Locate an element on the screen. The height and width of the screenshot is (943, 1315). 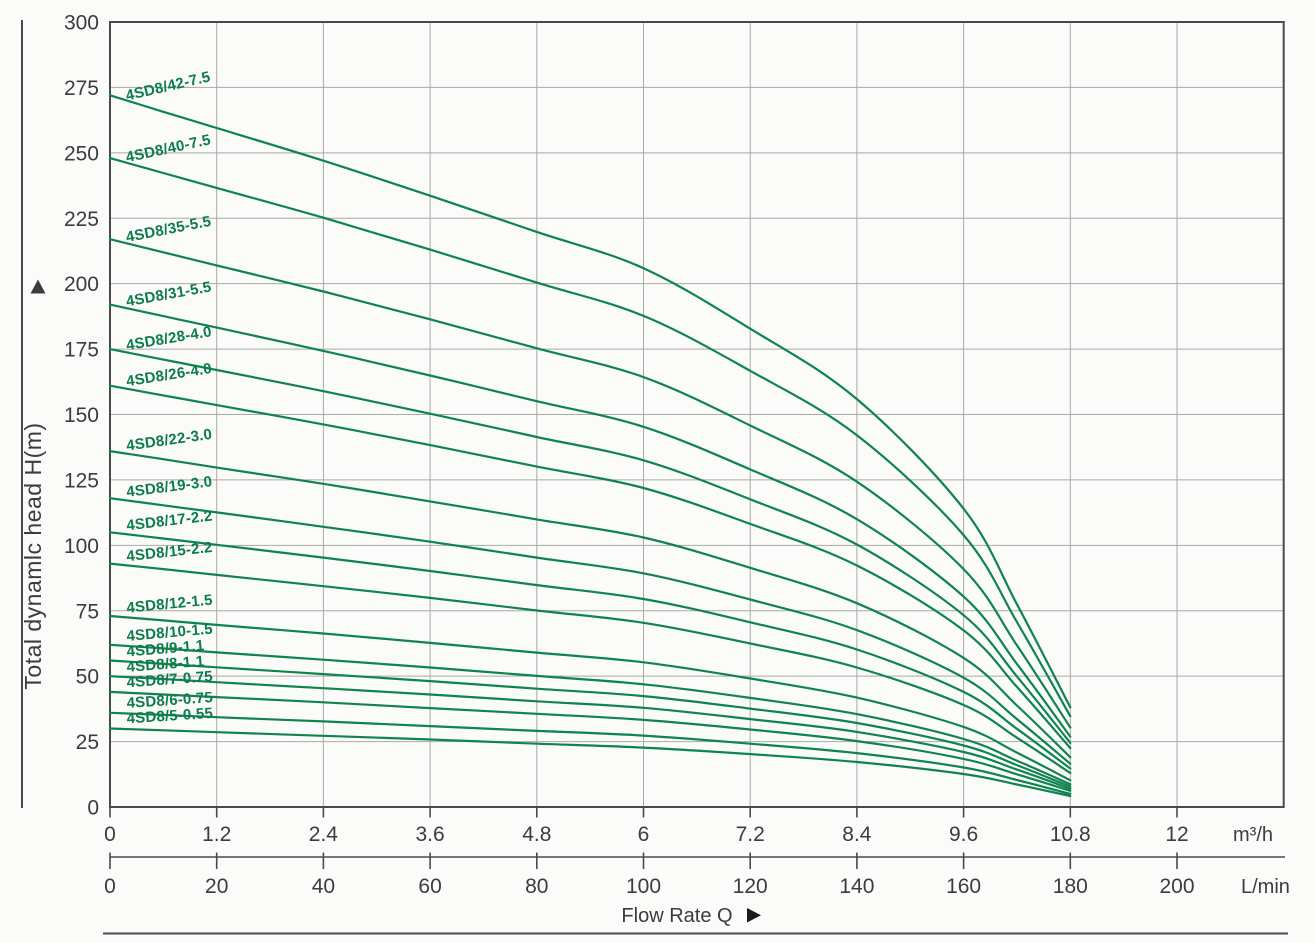
pump-curve-4SD8/10-1.5 is located at coordinates (590, 714).